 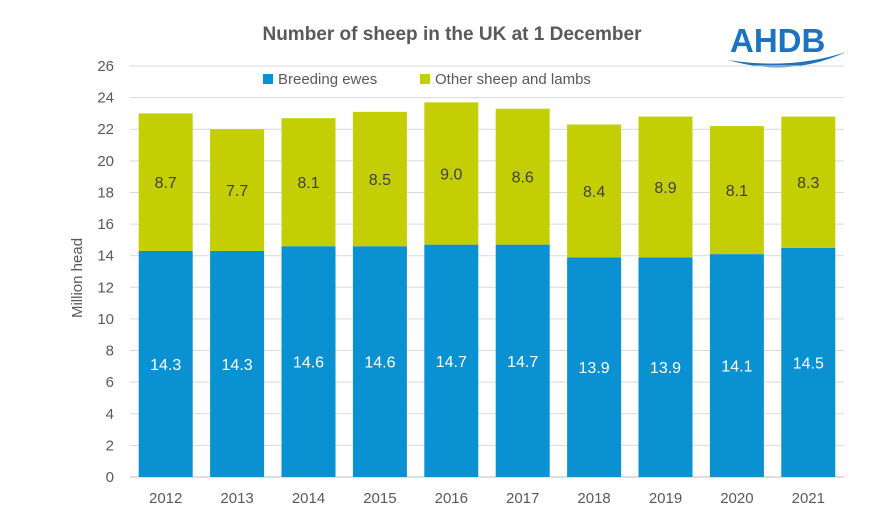 What do you see at coordinates (110, 445) in the screenshot?
I see `y-tick-label: 2` at bounding box center [110, 445].